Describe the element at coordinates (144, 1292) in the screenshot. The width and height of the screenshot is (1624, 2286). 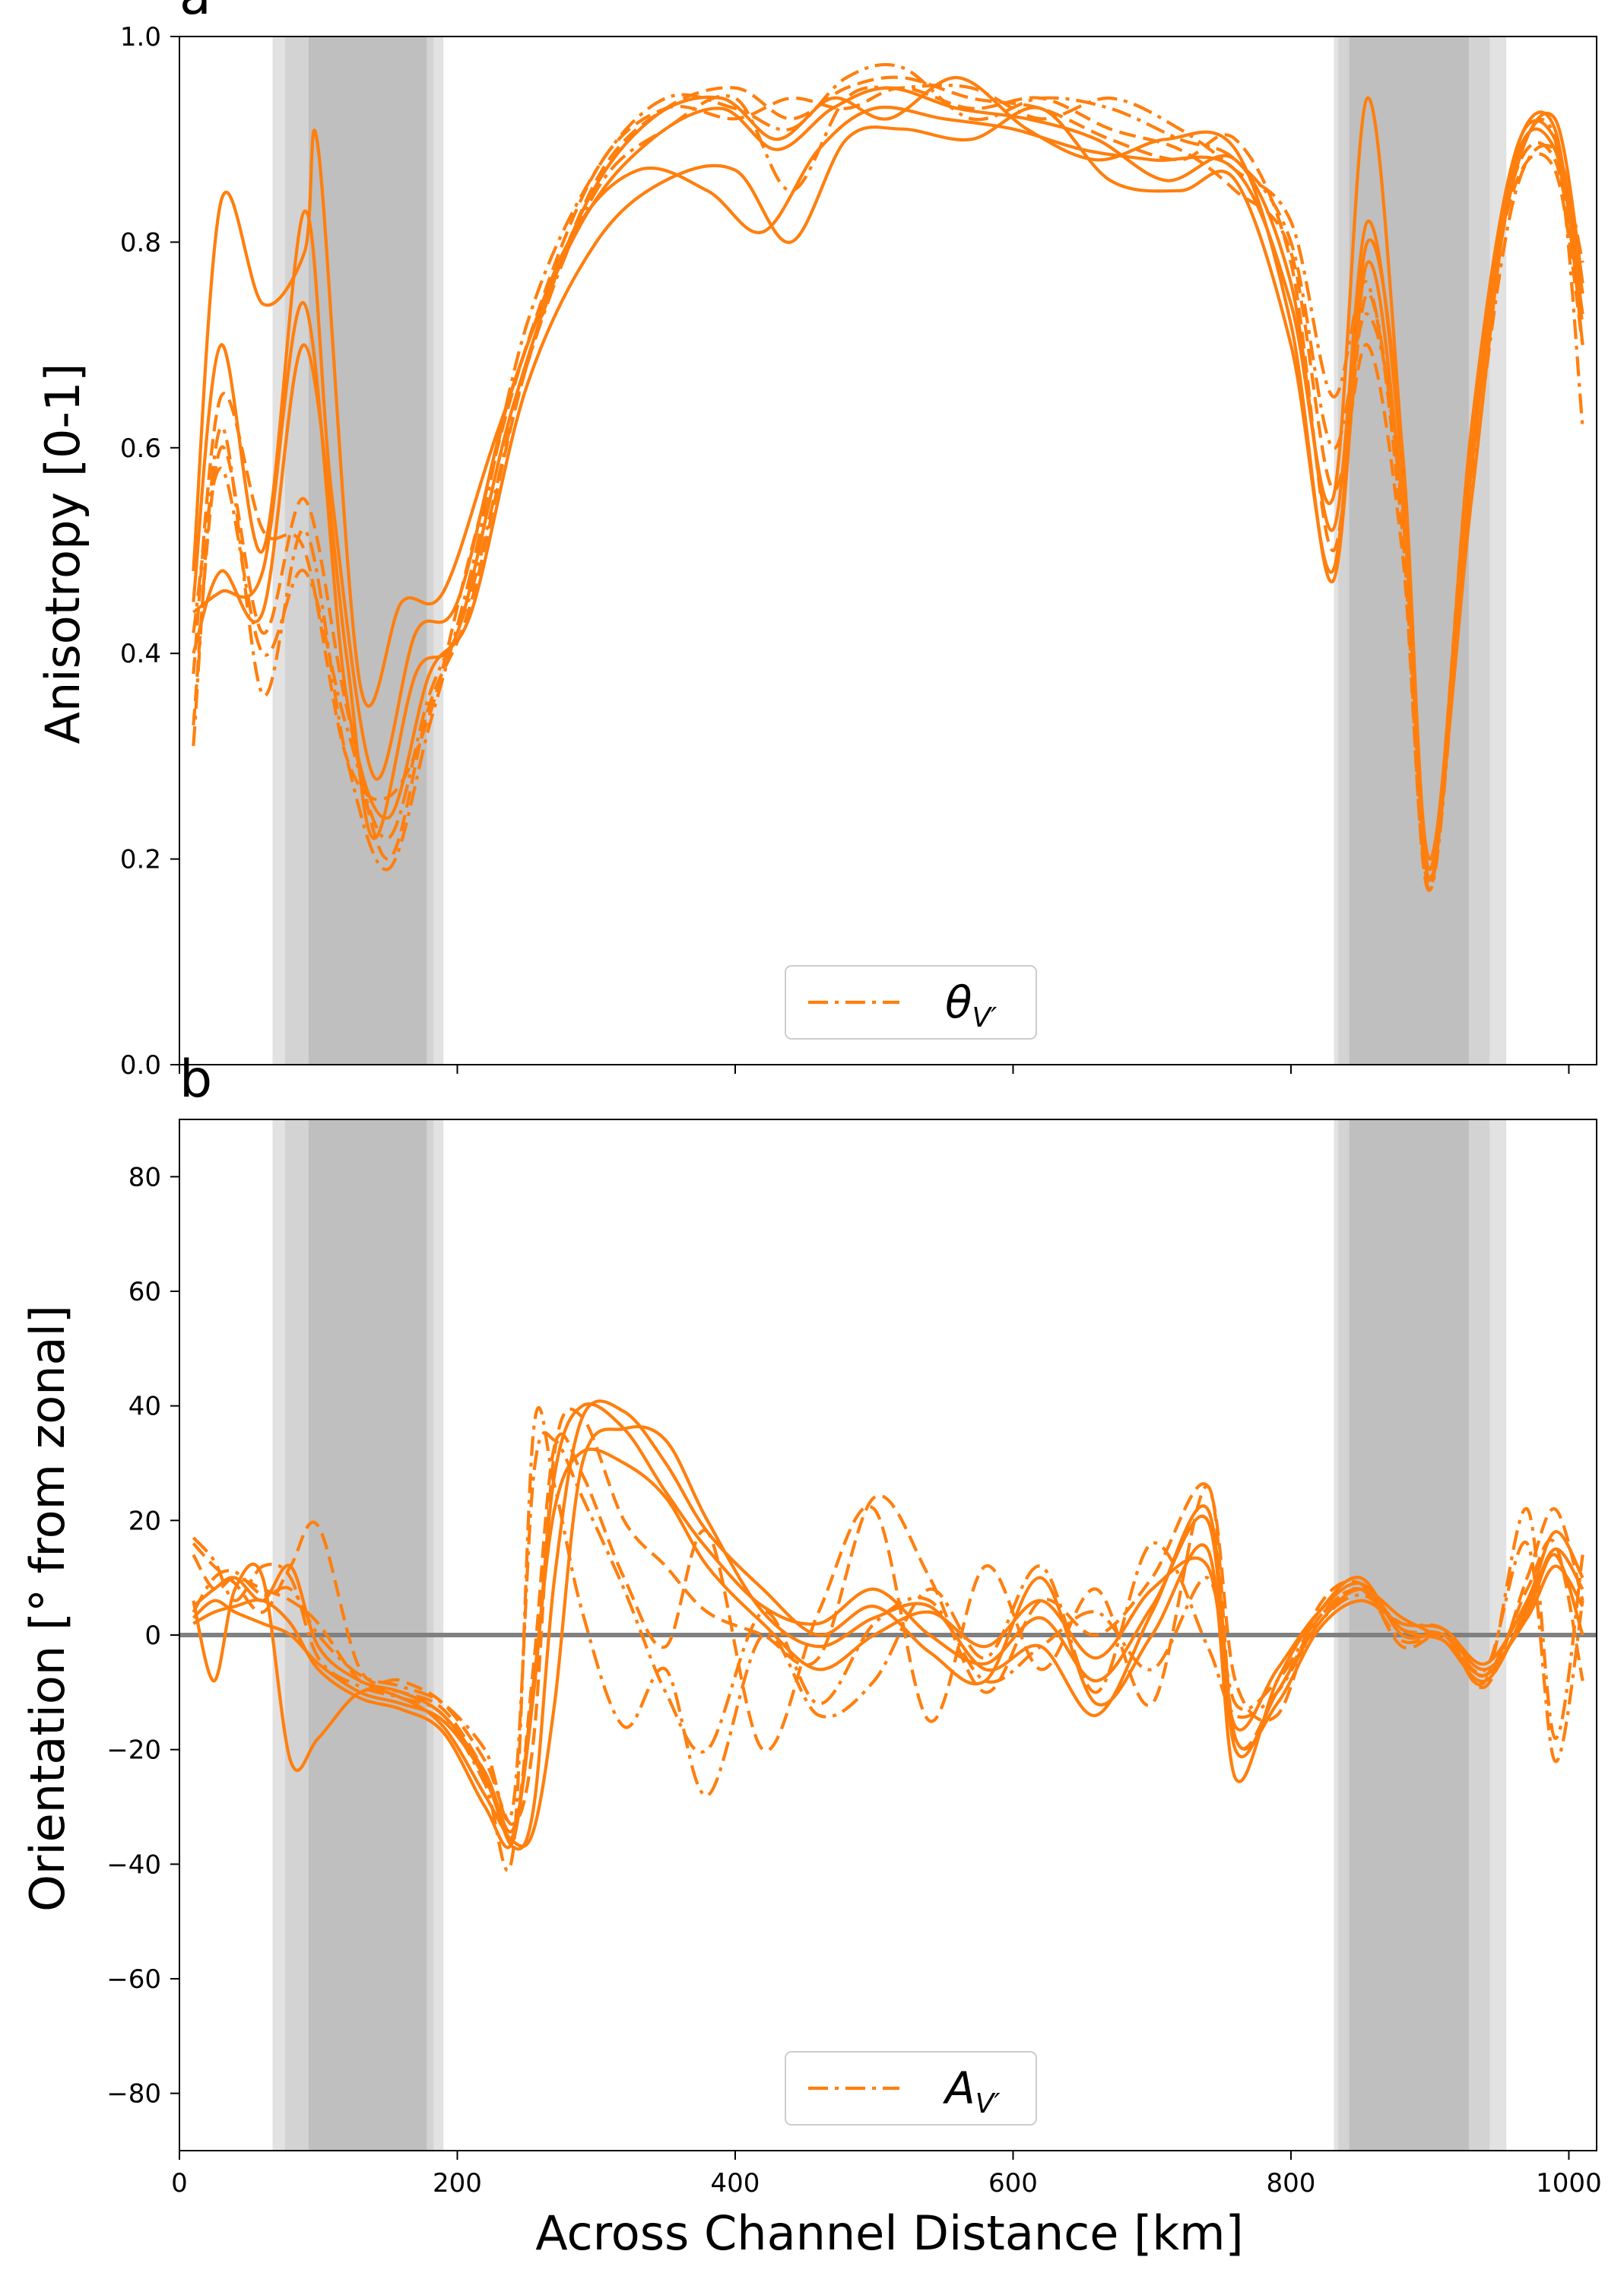
I see `y-tick-label: 60` at that location.